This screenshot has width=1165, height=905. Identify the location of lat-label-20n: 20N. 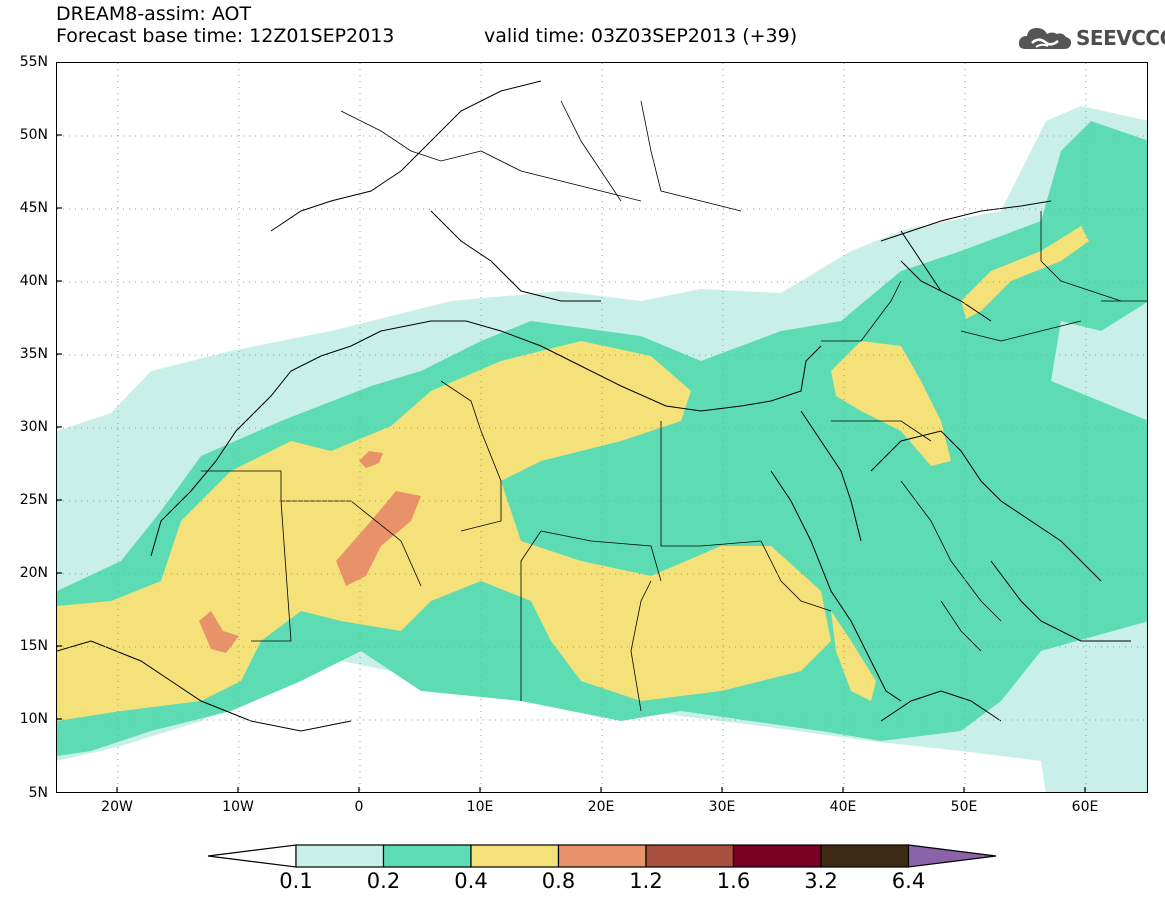
(33, 573).